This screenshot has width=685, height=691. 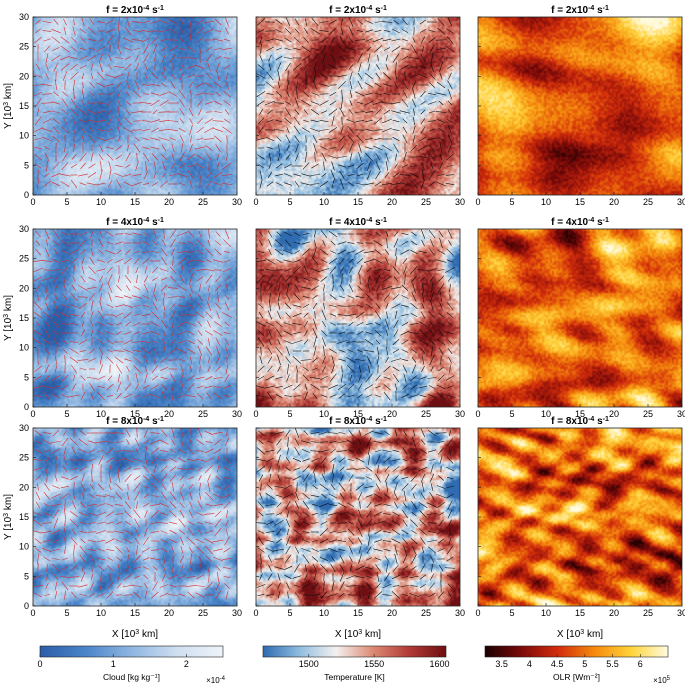 I want to click on y-tick-label: 5, so click(x=26, y=377).